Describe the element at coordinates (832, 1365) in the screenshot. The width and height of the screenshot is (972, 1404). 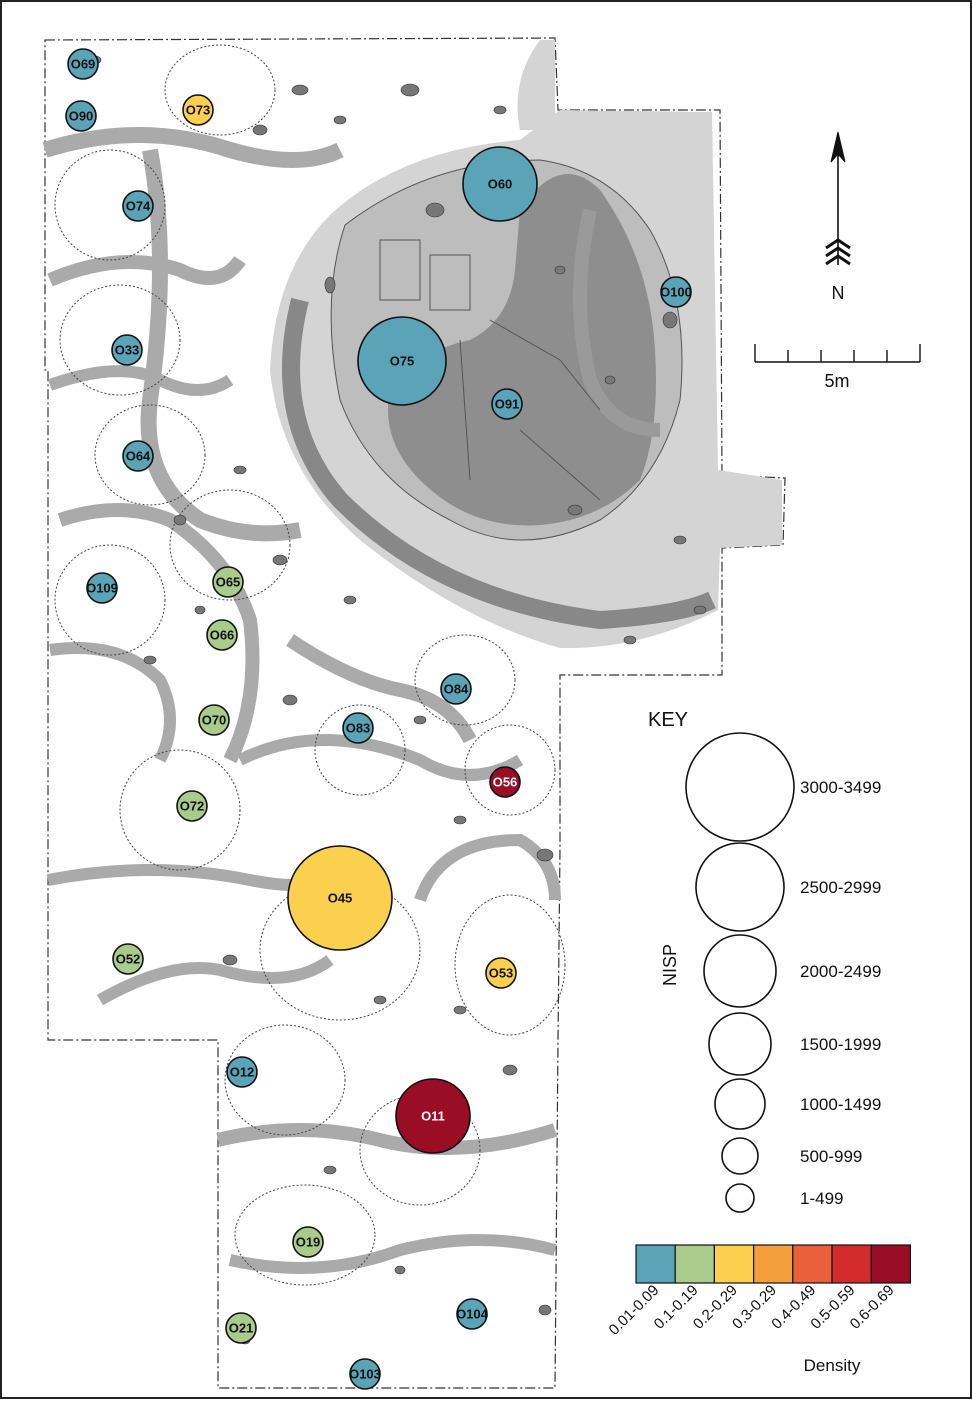
I see `density-title: Density` at that location.